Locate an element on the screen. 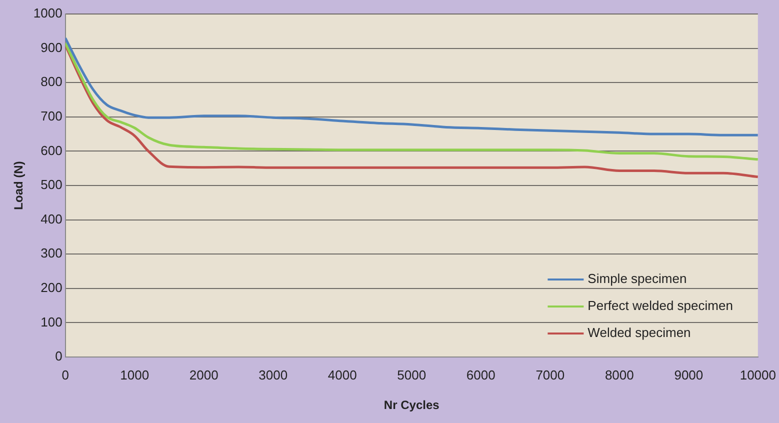 The width and height of the screenshot is (779, 423). y-tick-label: 800 is located at coordinates (51, 82).